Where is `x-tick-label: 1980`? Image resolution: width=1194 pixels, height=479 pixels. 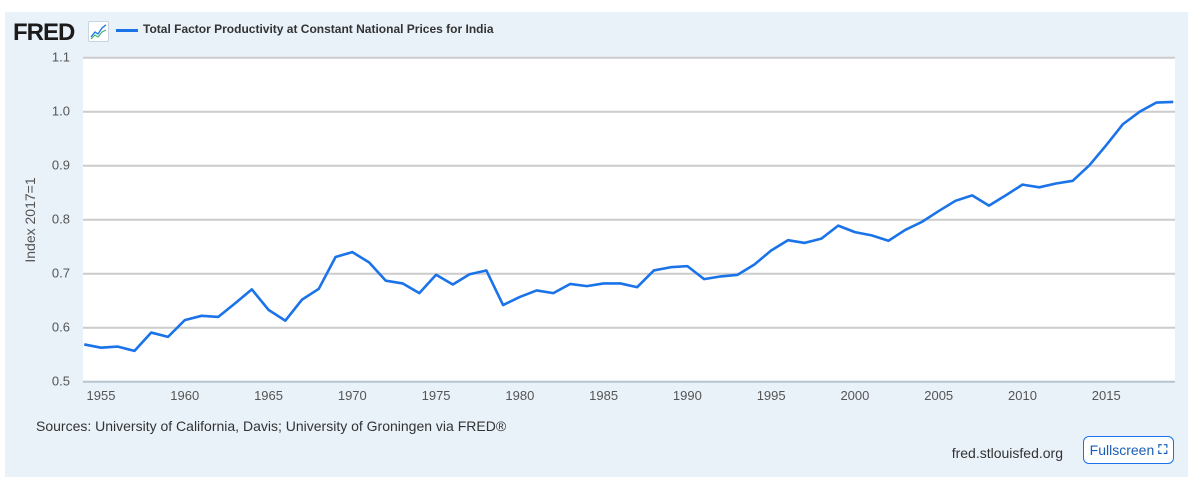
x-tick-label: 1980 is located at coordinates (519, 395).